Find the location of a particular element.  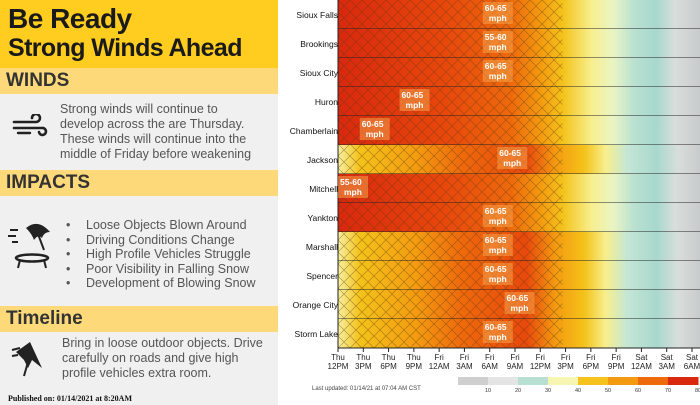

umbrella-broken-icon is located at coordinates (26, 359).